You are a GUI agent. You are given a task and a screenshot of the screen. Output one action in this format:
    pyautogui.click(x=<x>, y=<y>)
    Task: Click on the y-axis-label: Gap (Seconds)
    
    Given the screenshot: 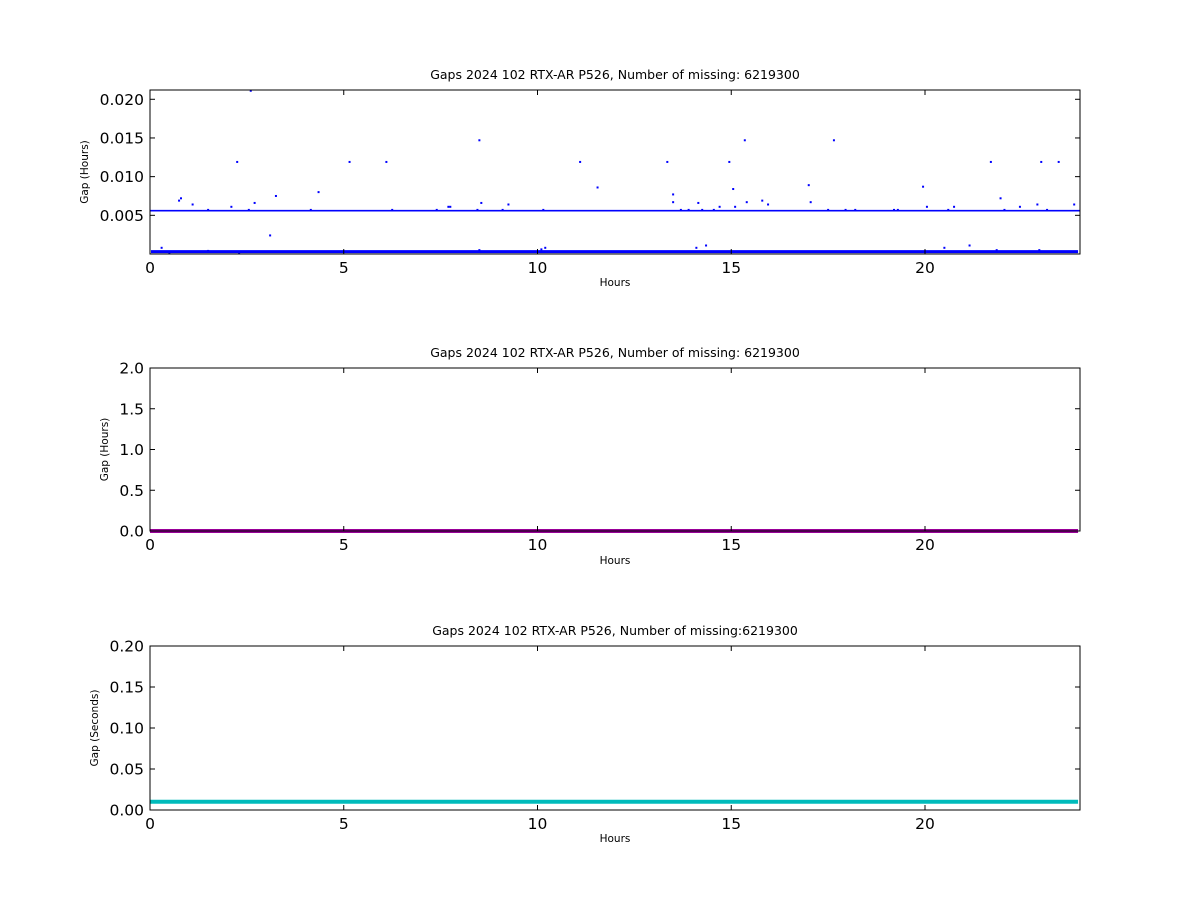 What is the action you would take?
    pyautogui.click(x=95, y=728)
    